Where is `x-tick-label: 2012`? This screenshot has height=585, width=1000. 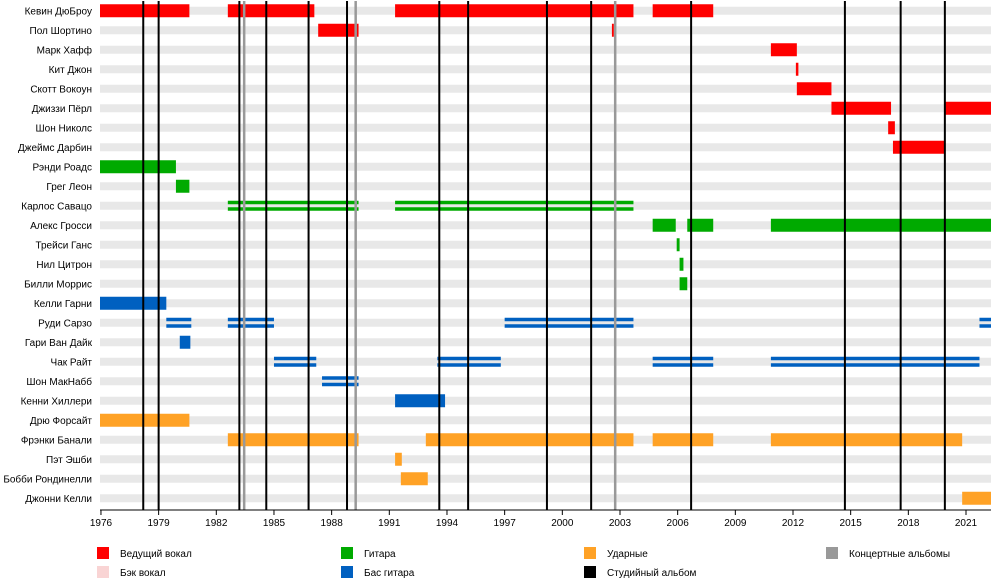
x-tick-label: 2012 is located at coordinates (793, 523).